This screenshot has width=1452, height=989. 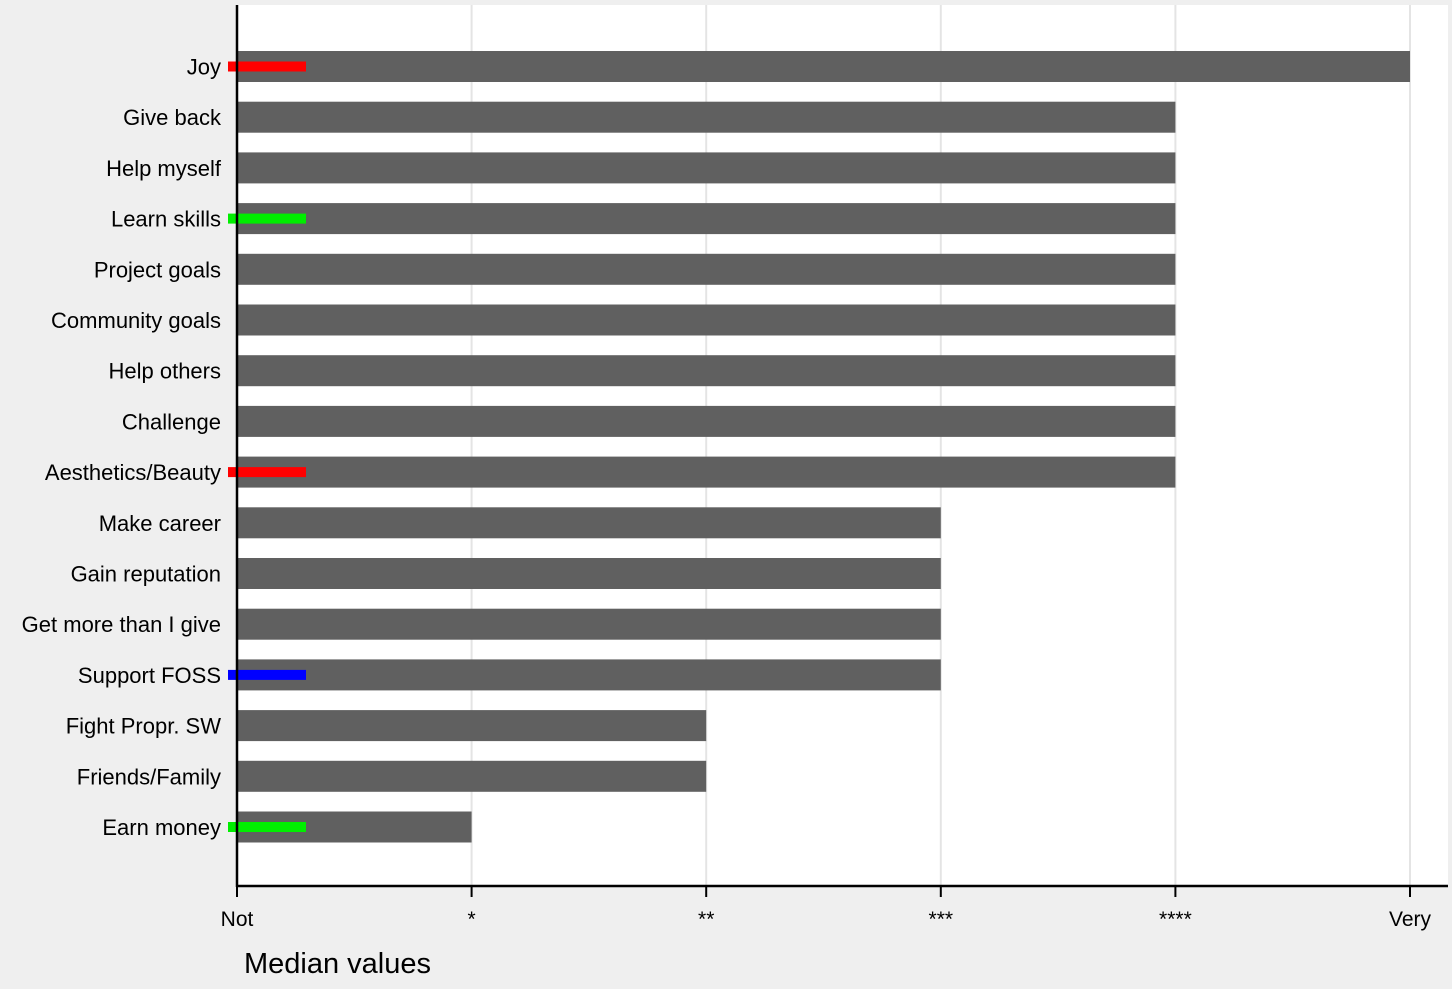 What do you see at coordinates (472, 919) in the screenshot?
I see `x-tick-label: *` at bounding box center [472, 919].